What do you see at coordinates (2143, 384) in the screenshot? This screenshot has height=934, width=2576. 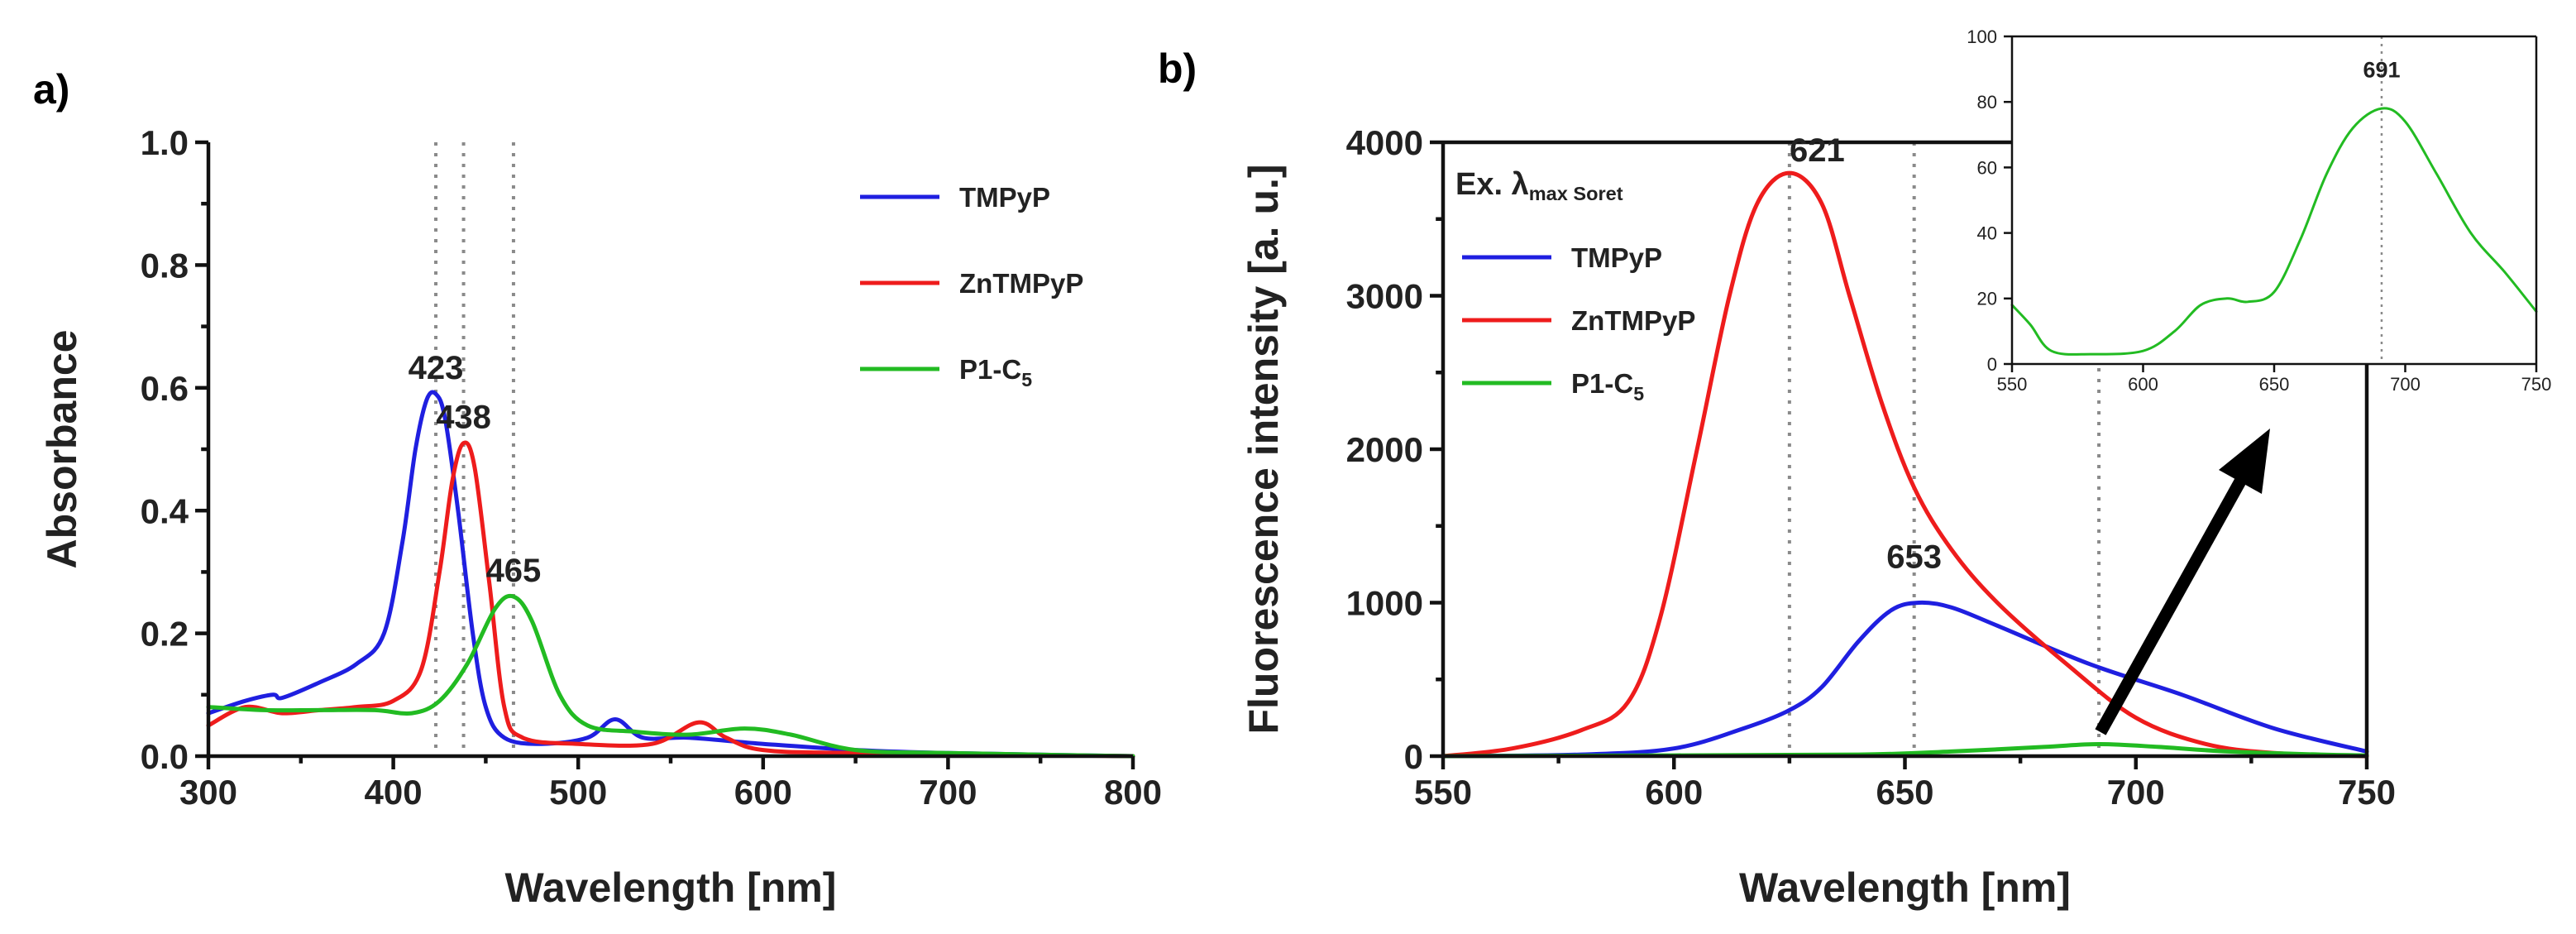 I see `inset-x-tick-label-1: 600` at bounding box center [2143, 384].